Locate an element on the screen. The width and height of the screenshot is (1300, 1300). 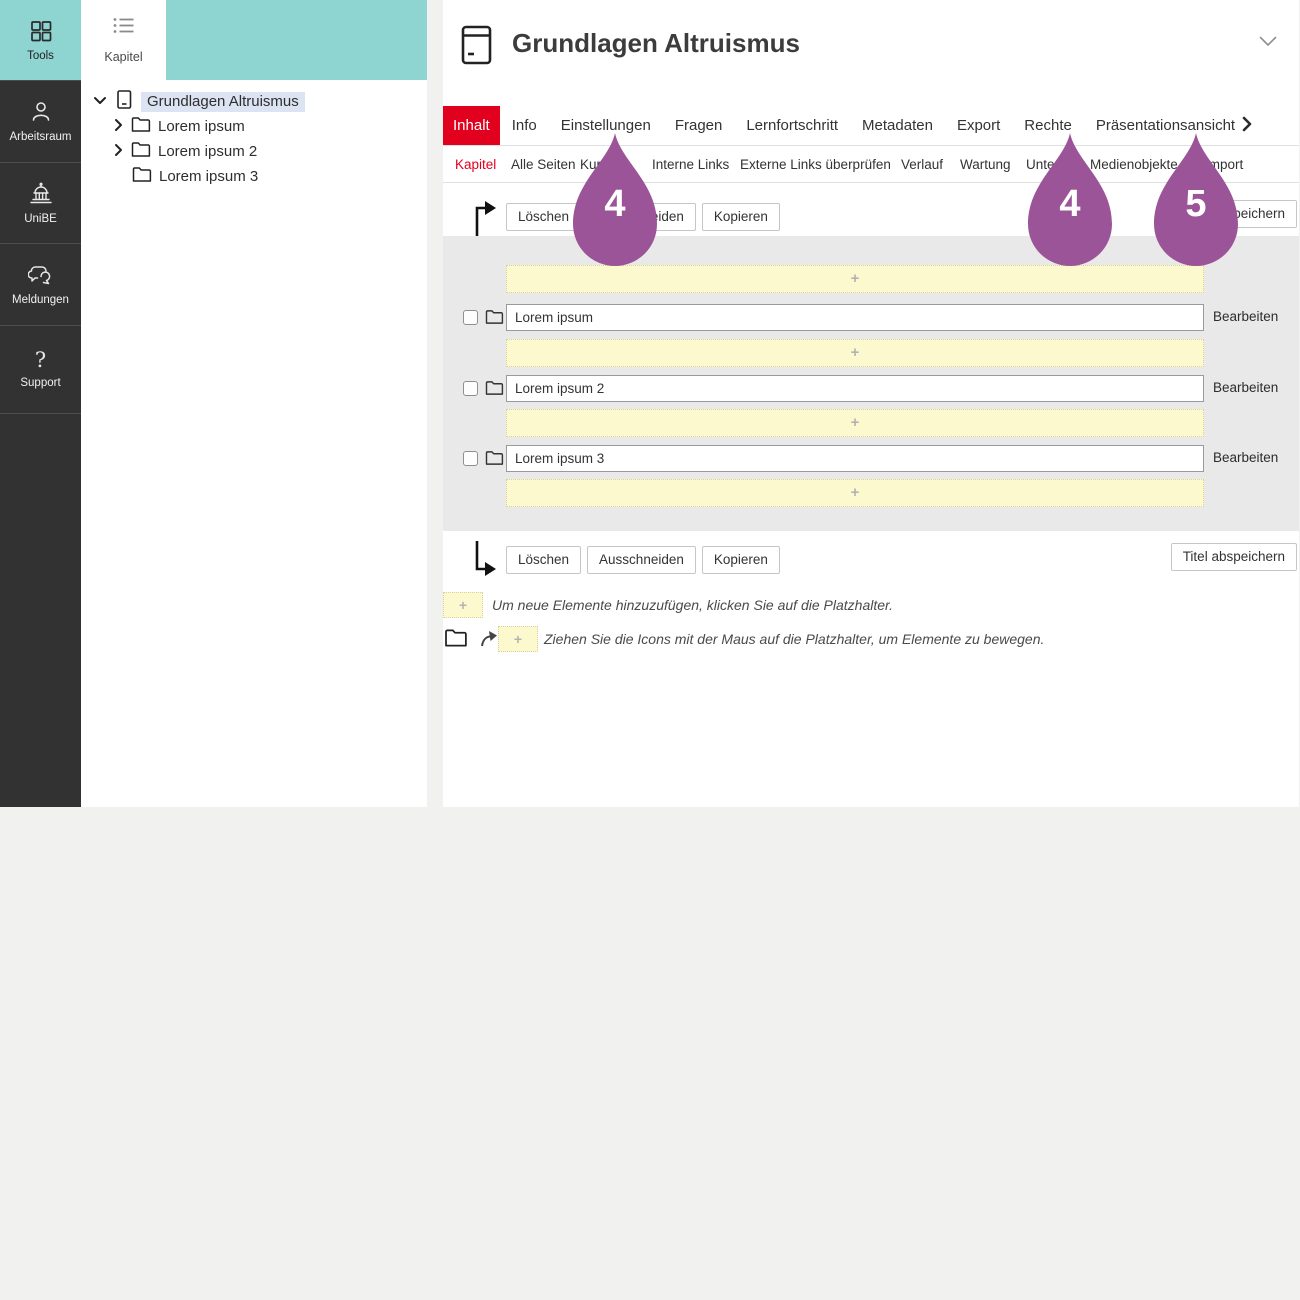
tab-kapitel-label: Kapitel is located at coordinates (123, 57).